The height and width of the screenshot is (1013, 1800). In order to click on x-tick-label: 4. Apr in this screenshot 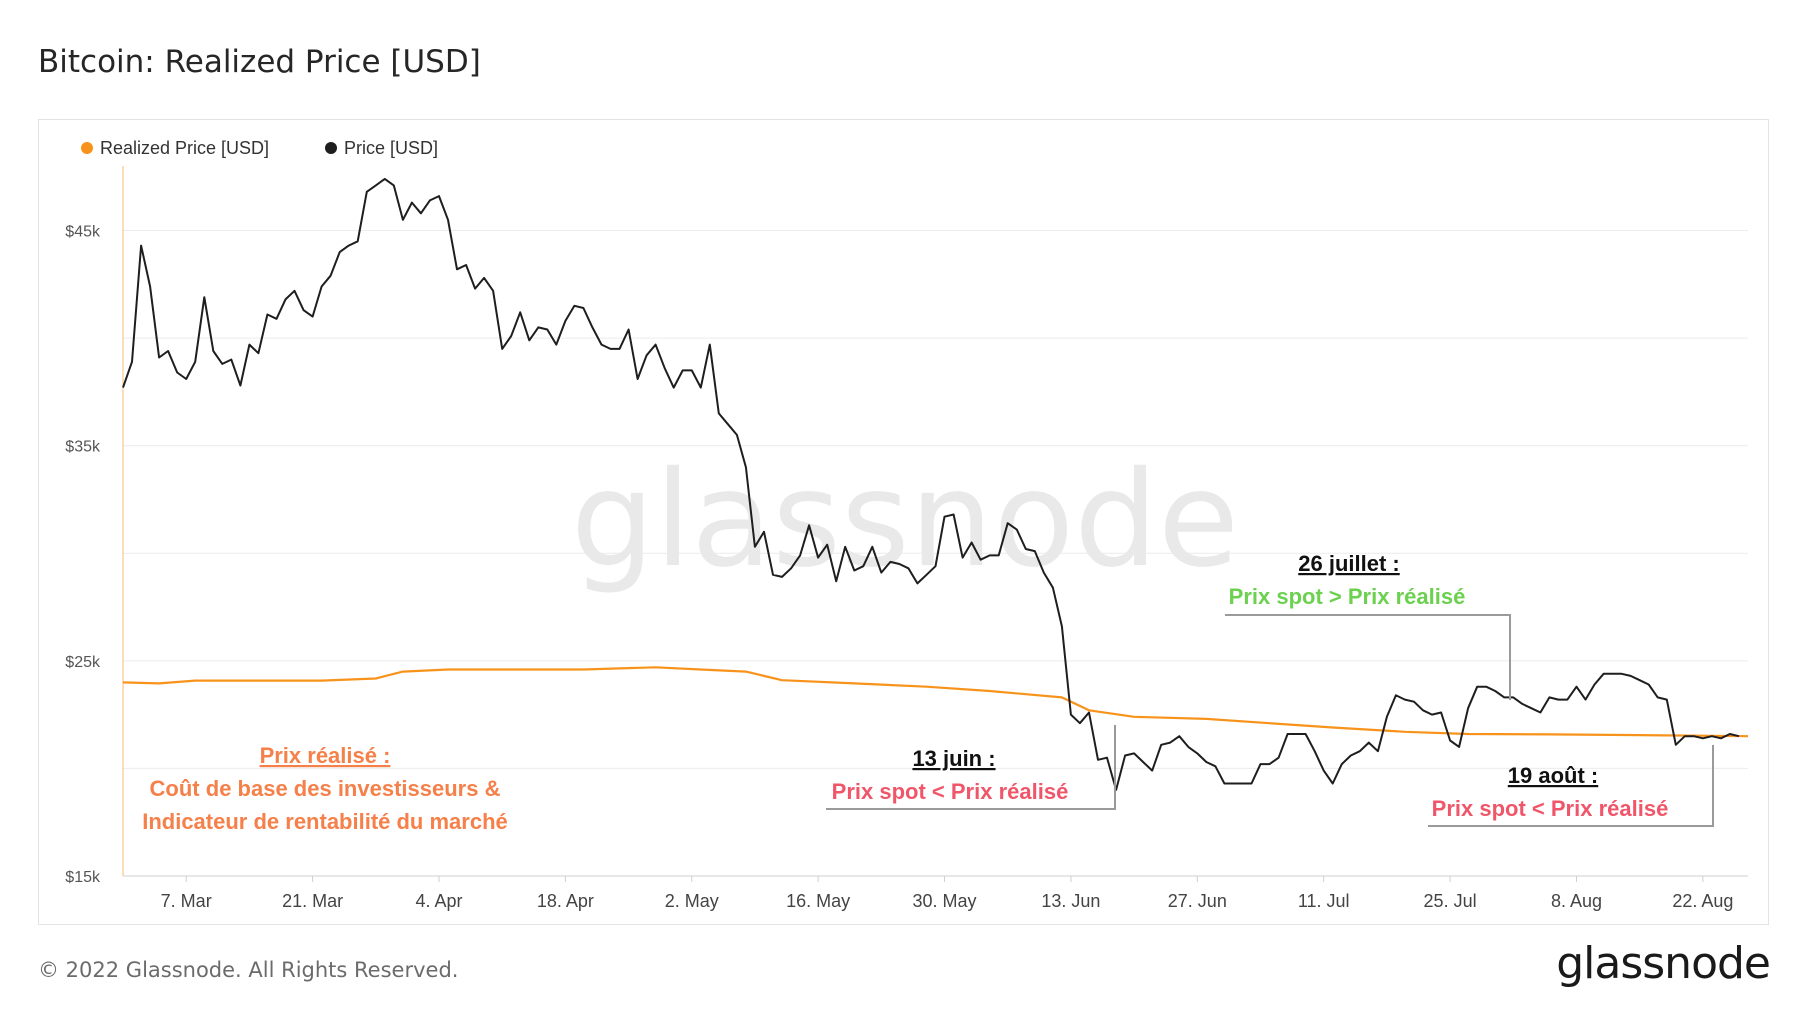, I will do `click(438, 901)`.